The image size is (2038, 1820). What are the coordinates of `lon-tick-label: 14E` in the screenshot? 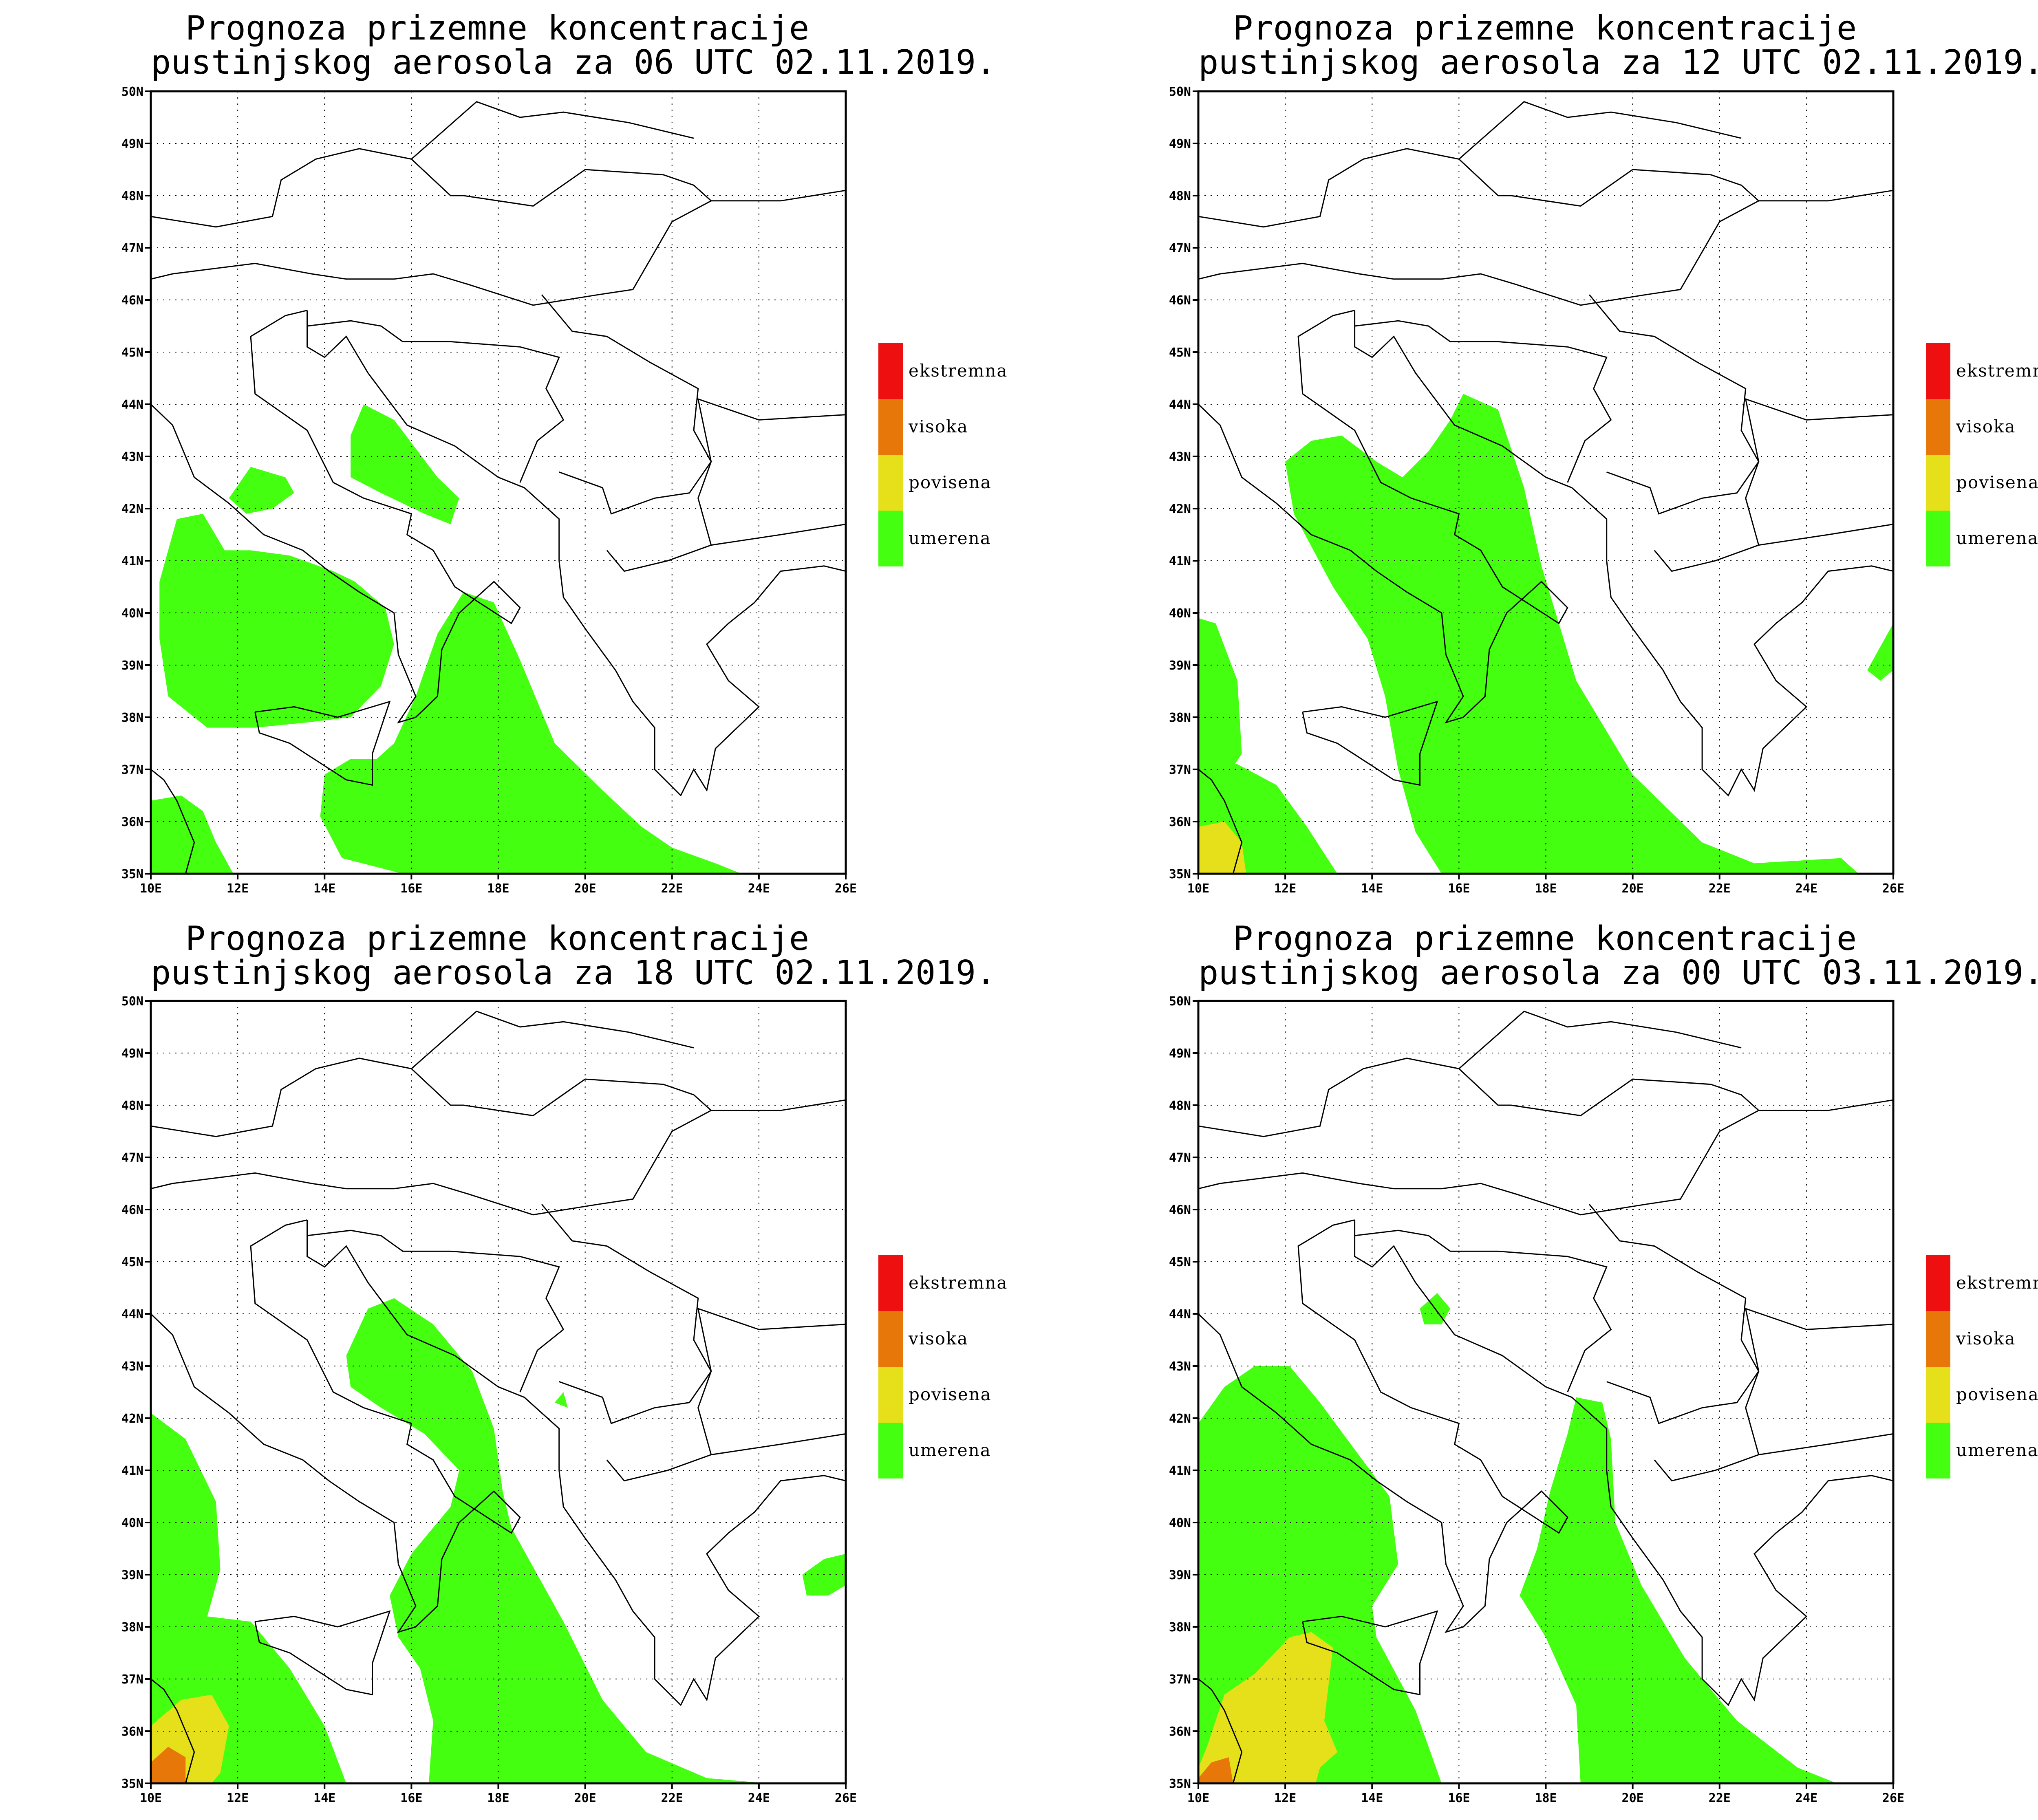 It's located at (324, 1798).